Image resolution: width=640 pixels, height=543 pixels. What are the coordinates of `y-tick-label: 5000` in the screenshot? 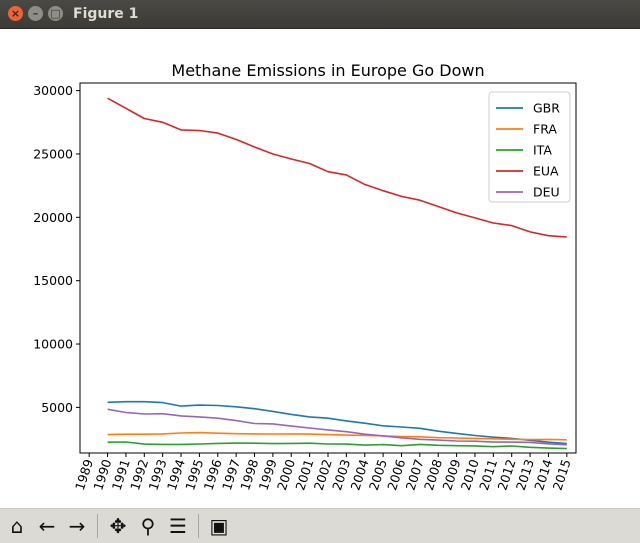 It's located at (57, 407).